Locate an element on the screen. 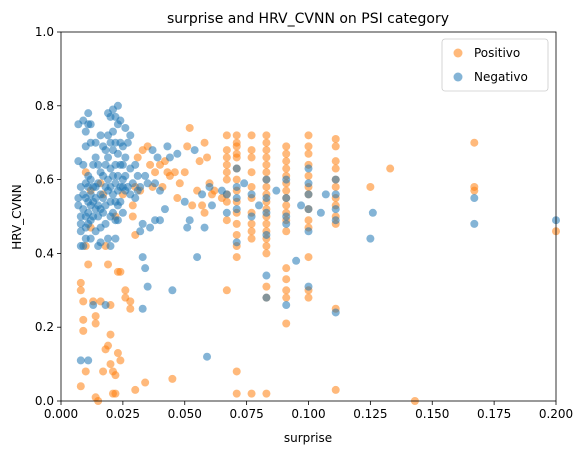  x-tick-label: 0.150 is located at coordinates (432, 414).